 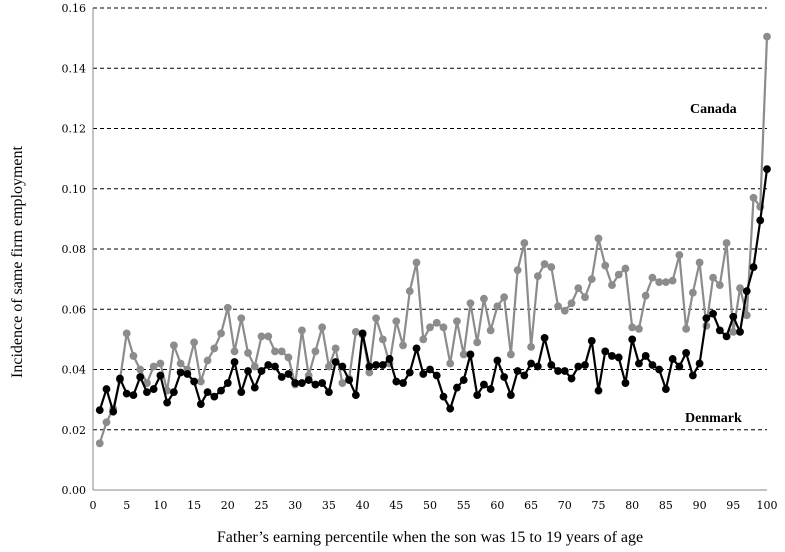 What do you see at coordinates (126, 505) in the screenshot?
I see `x-tick-label: 5` at bounding box center [126, 505].